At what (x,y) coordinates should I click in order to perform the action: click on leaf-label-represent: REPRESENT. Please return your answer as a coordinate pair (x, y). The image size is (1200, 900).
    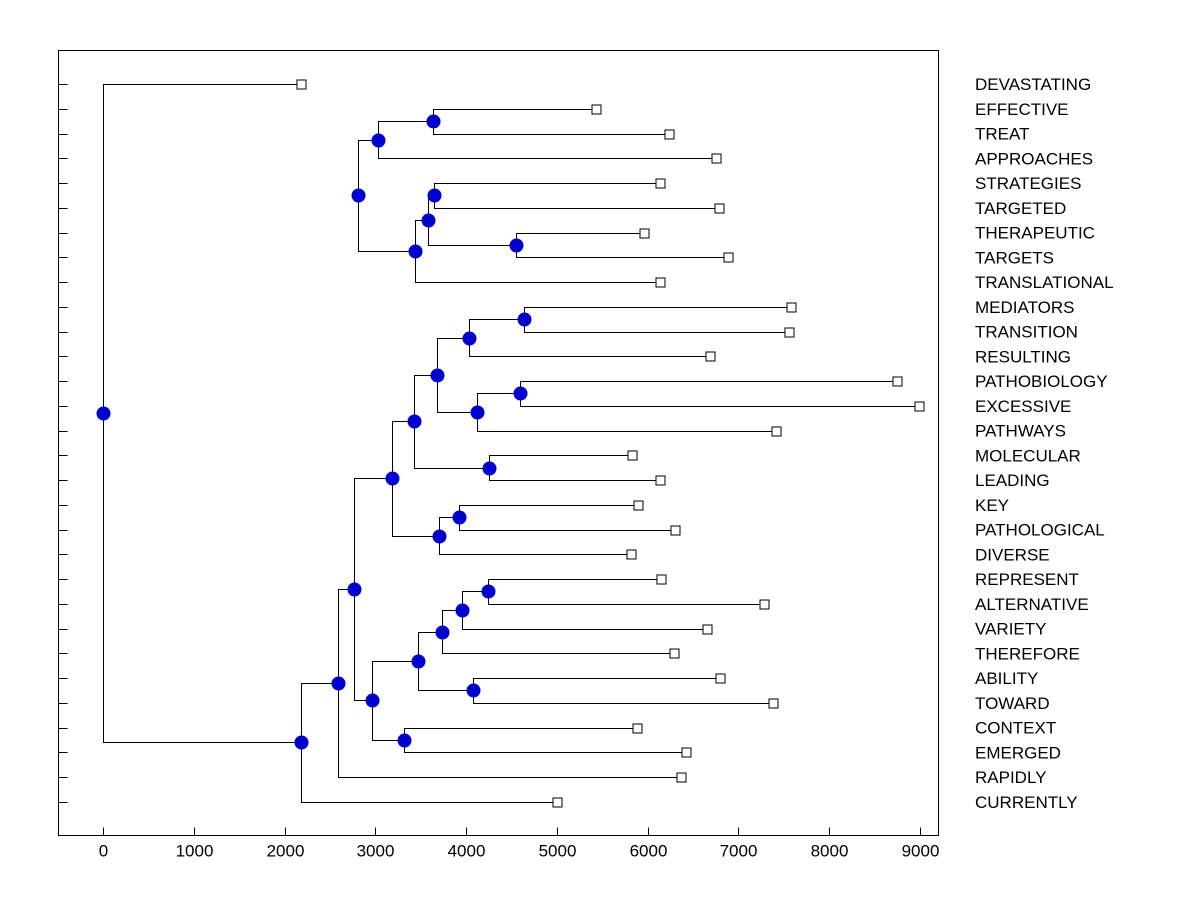
    Looking at the image, I should click on (1027, 579).